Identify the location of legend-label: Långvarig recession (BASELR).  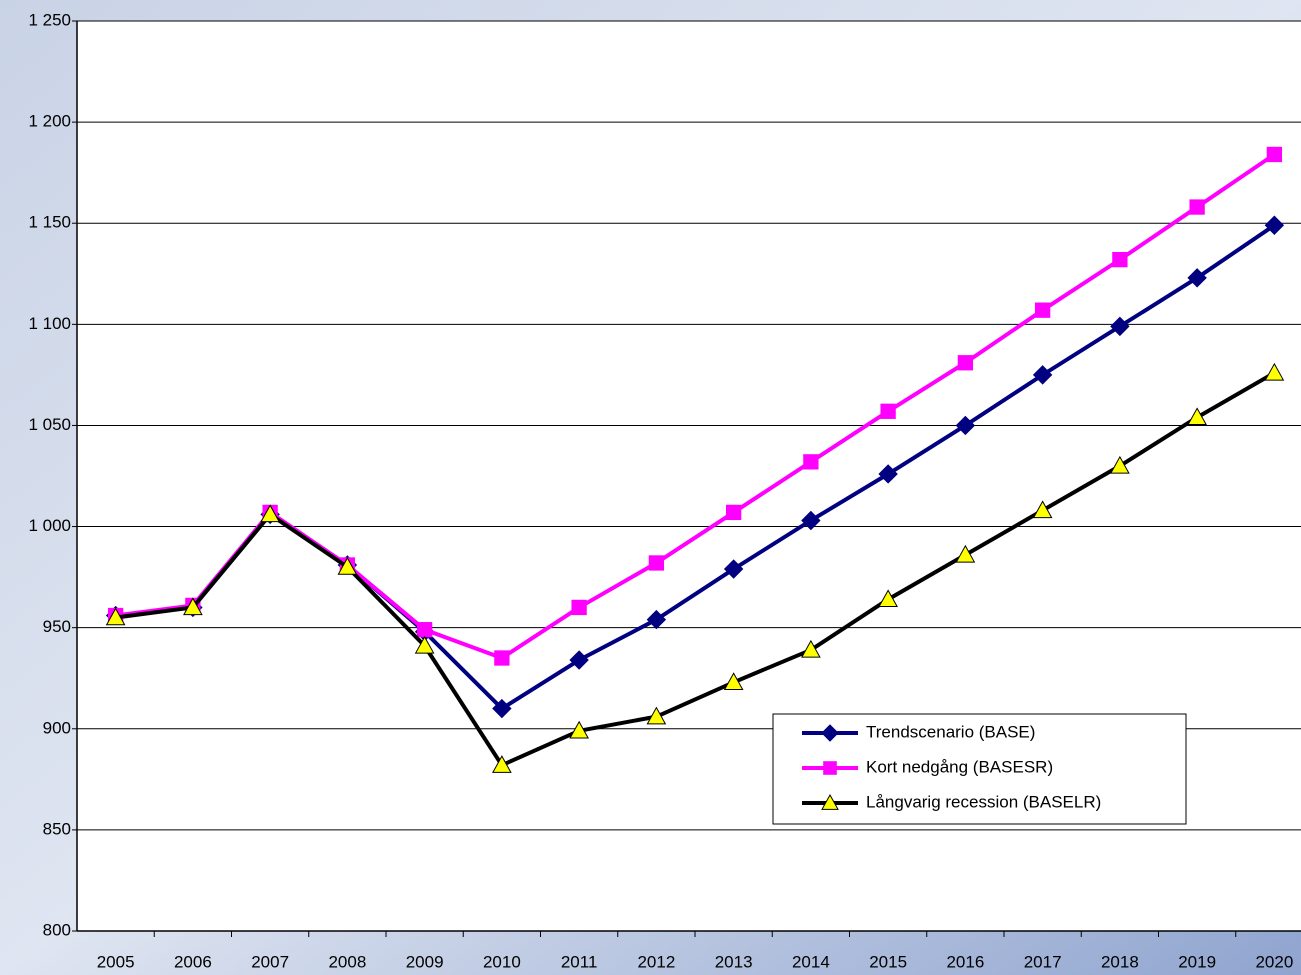
(983, 801).